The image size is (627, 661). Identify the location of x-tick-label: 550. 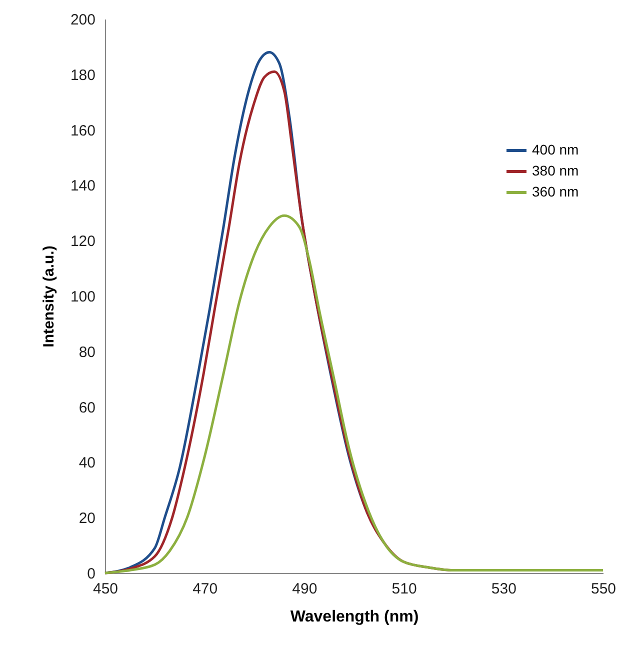
(603, 589).